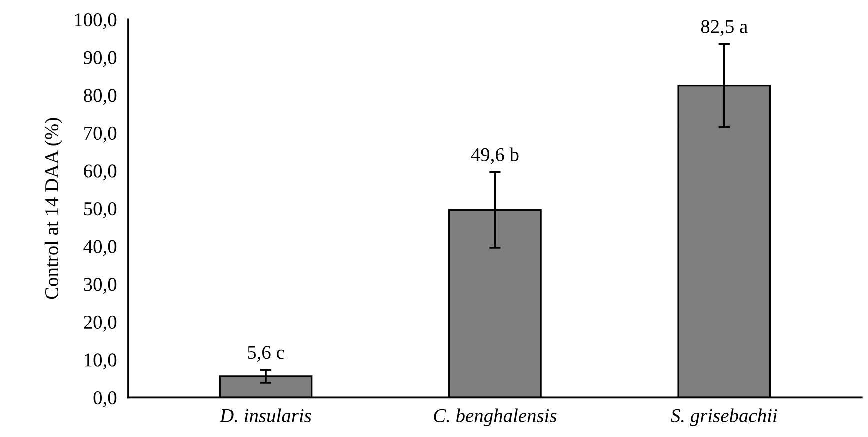 The width and height of the screenshot is (868, 437). What do you see at coordinates (100, 210) in the screenshot?
I see `y-tick-label: 50,0` at bounding box center [100, 210].